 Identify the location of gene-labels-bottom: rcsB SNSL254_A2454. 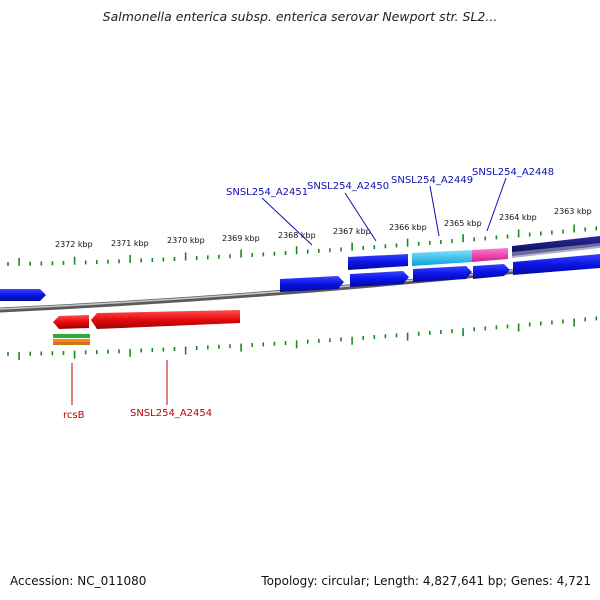
(137, 414).